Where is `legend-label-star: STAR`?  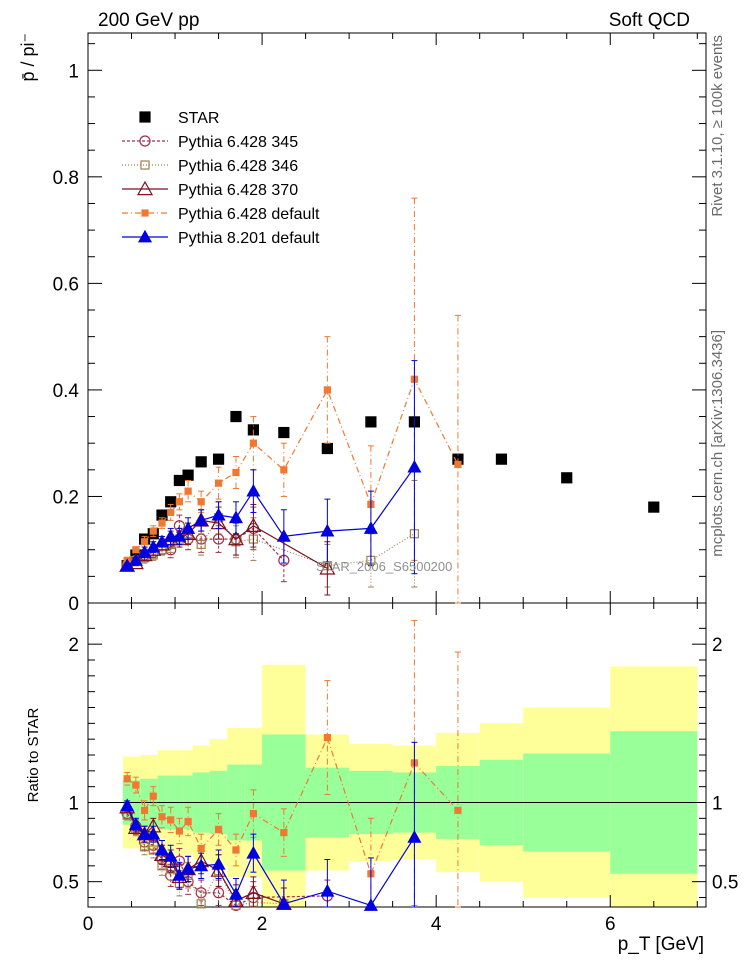 legend-label-star: STAR is located at coordinates (198, 118).